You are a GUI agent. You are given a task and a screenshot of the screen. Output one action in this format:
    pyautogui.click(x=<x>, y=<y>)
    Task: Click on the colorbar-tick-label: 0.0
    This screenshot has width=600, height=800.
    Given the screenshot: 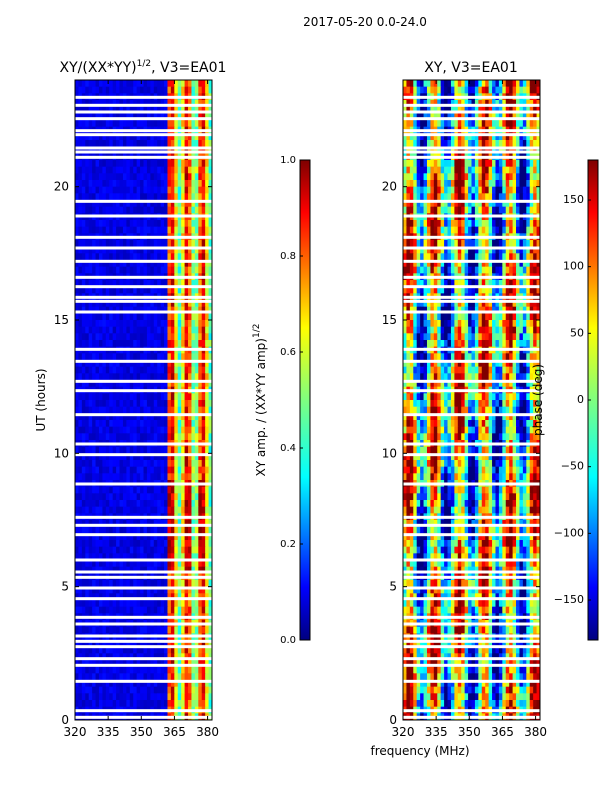 What is the action you would take?
    pyautogui.click(x=288, y=640)
    